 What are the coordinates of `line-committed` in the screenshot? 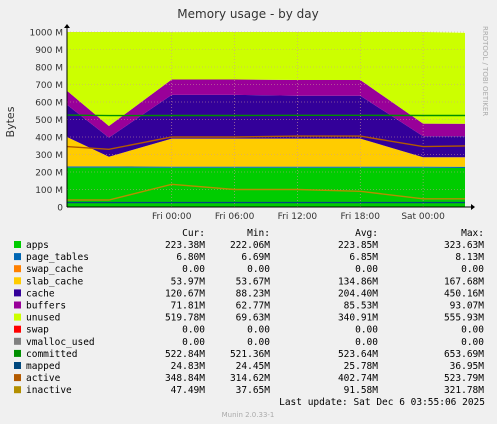 It's located at (265, 115).